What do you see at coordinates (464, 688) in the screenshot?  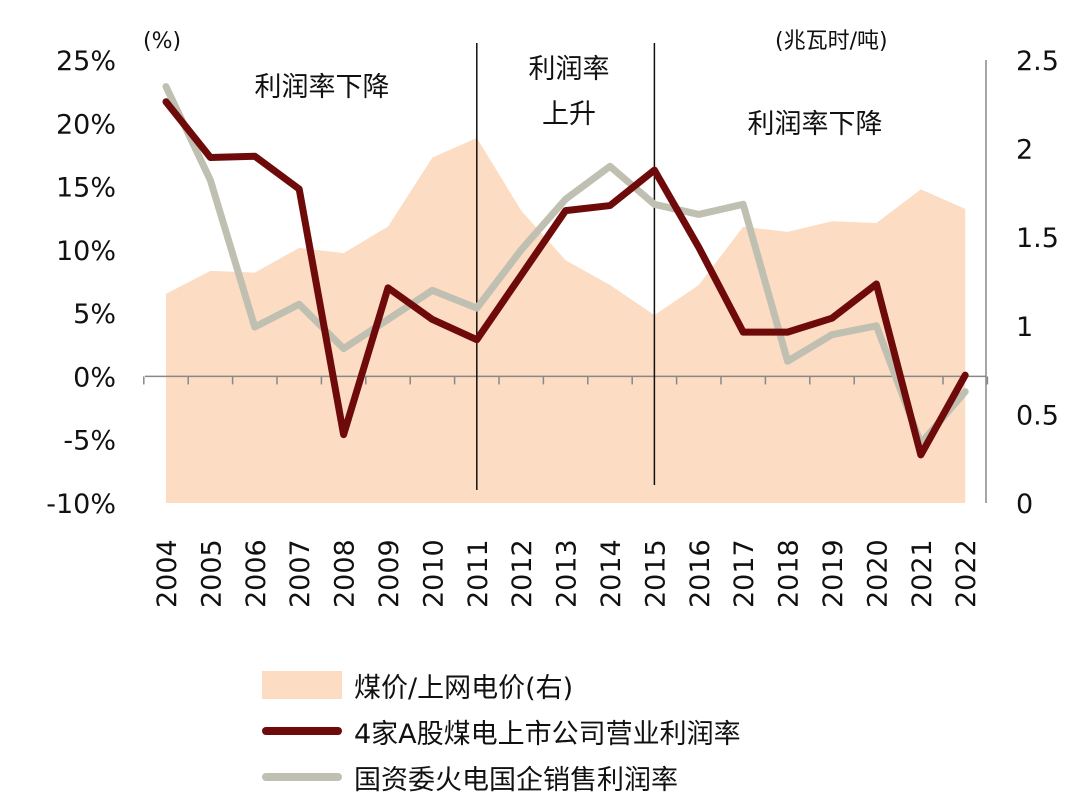 I see `legend-label-coal-price: 煤价/上网电价(右)` at bounding box center [464, 688].